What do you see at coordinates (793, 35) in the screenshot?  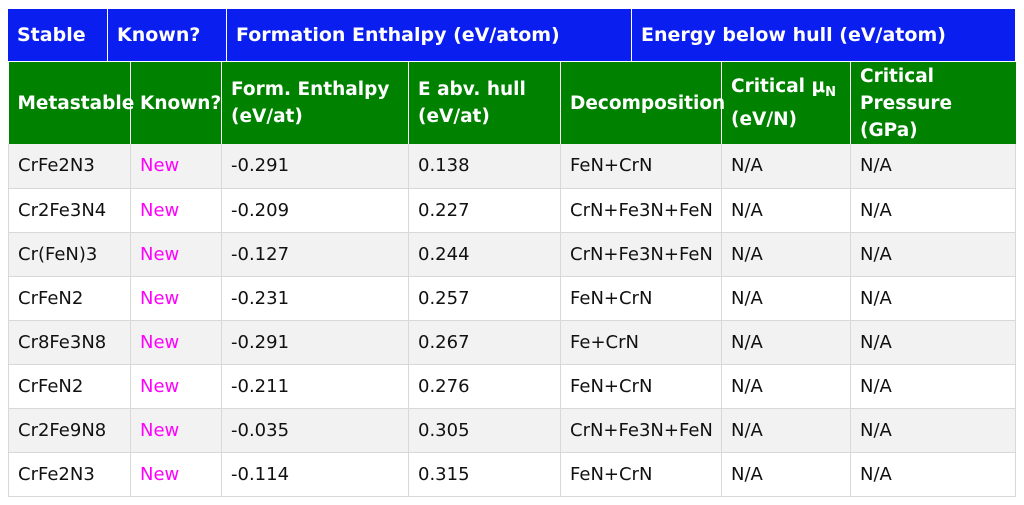 I see `stable-energy-below-hull-header-cell: Energy below hull (eV/atom)` at bounding box center [793, 35].